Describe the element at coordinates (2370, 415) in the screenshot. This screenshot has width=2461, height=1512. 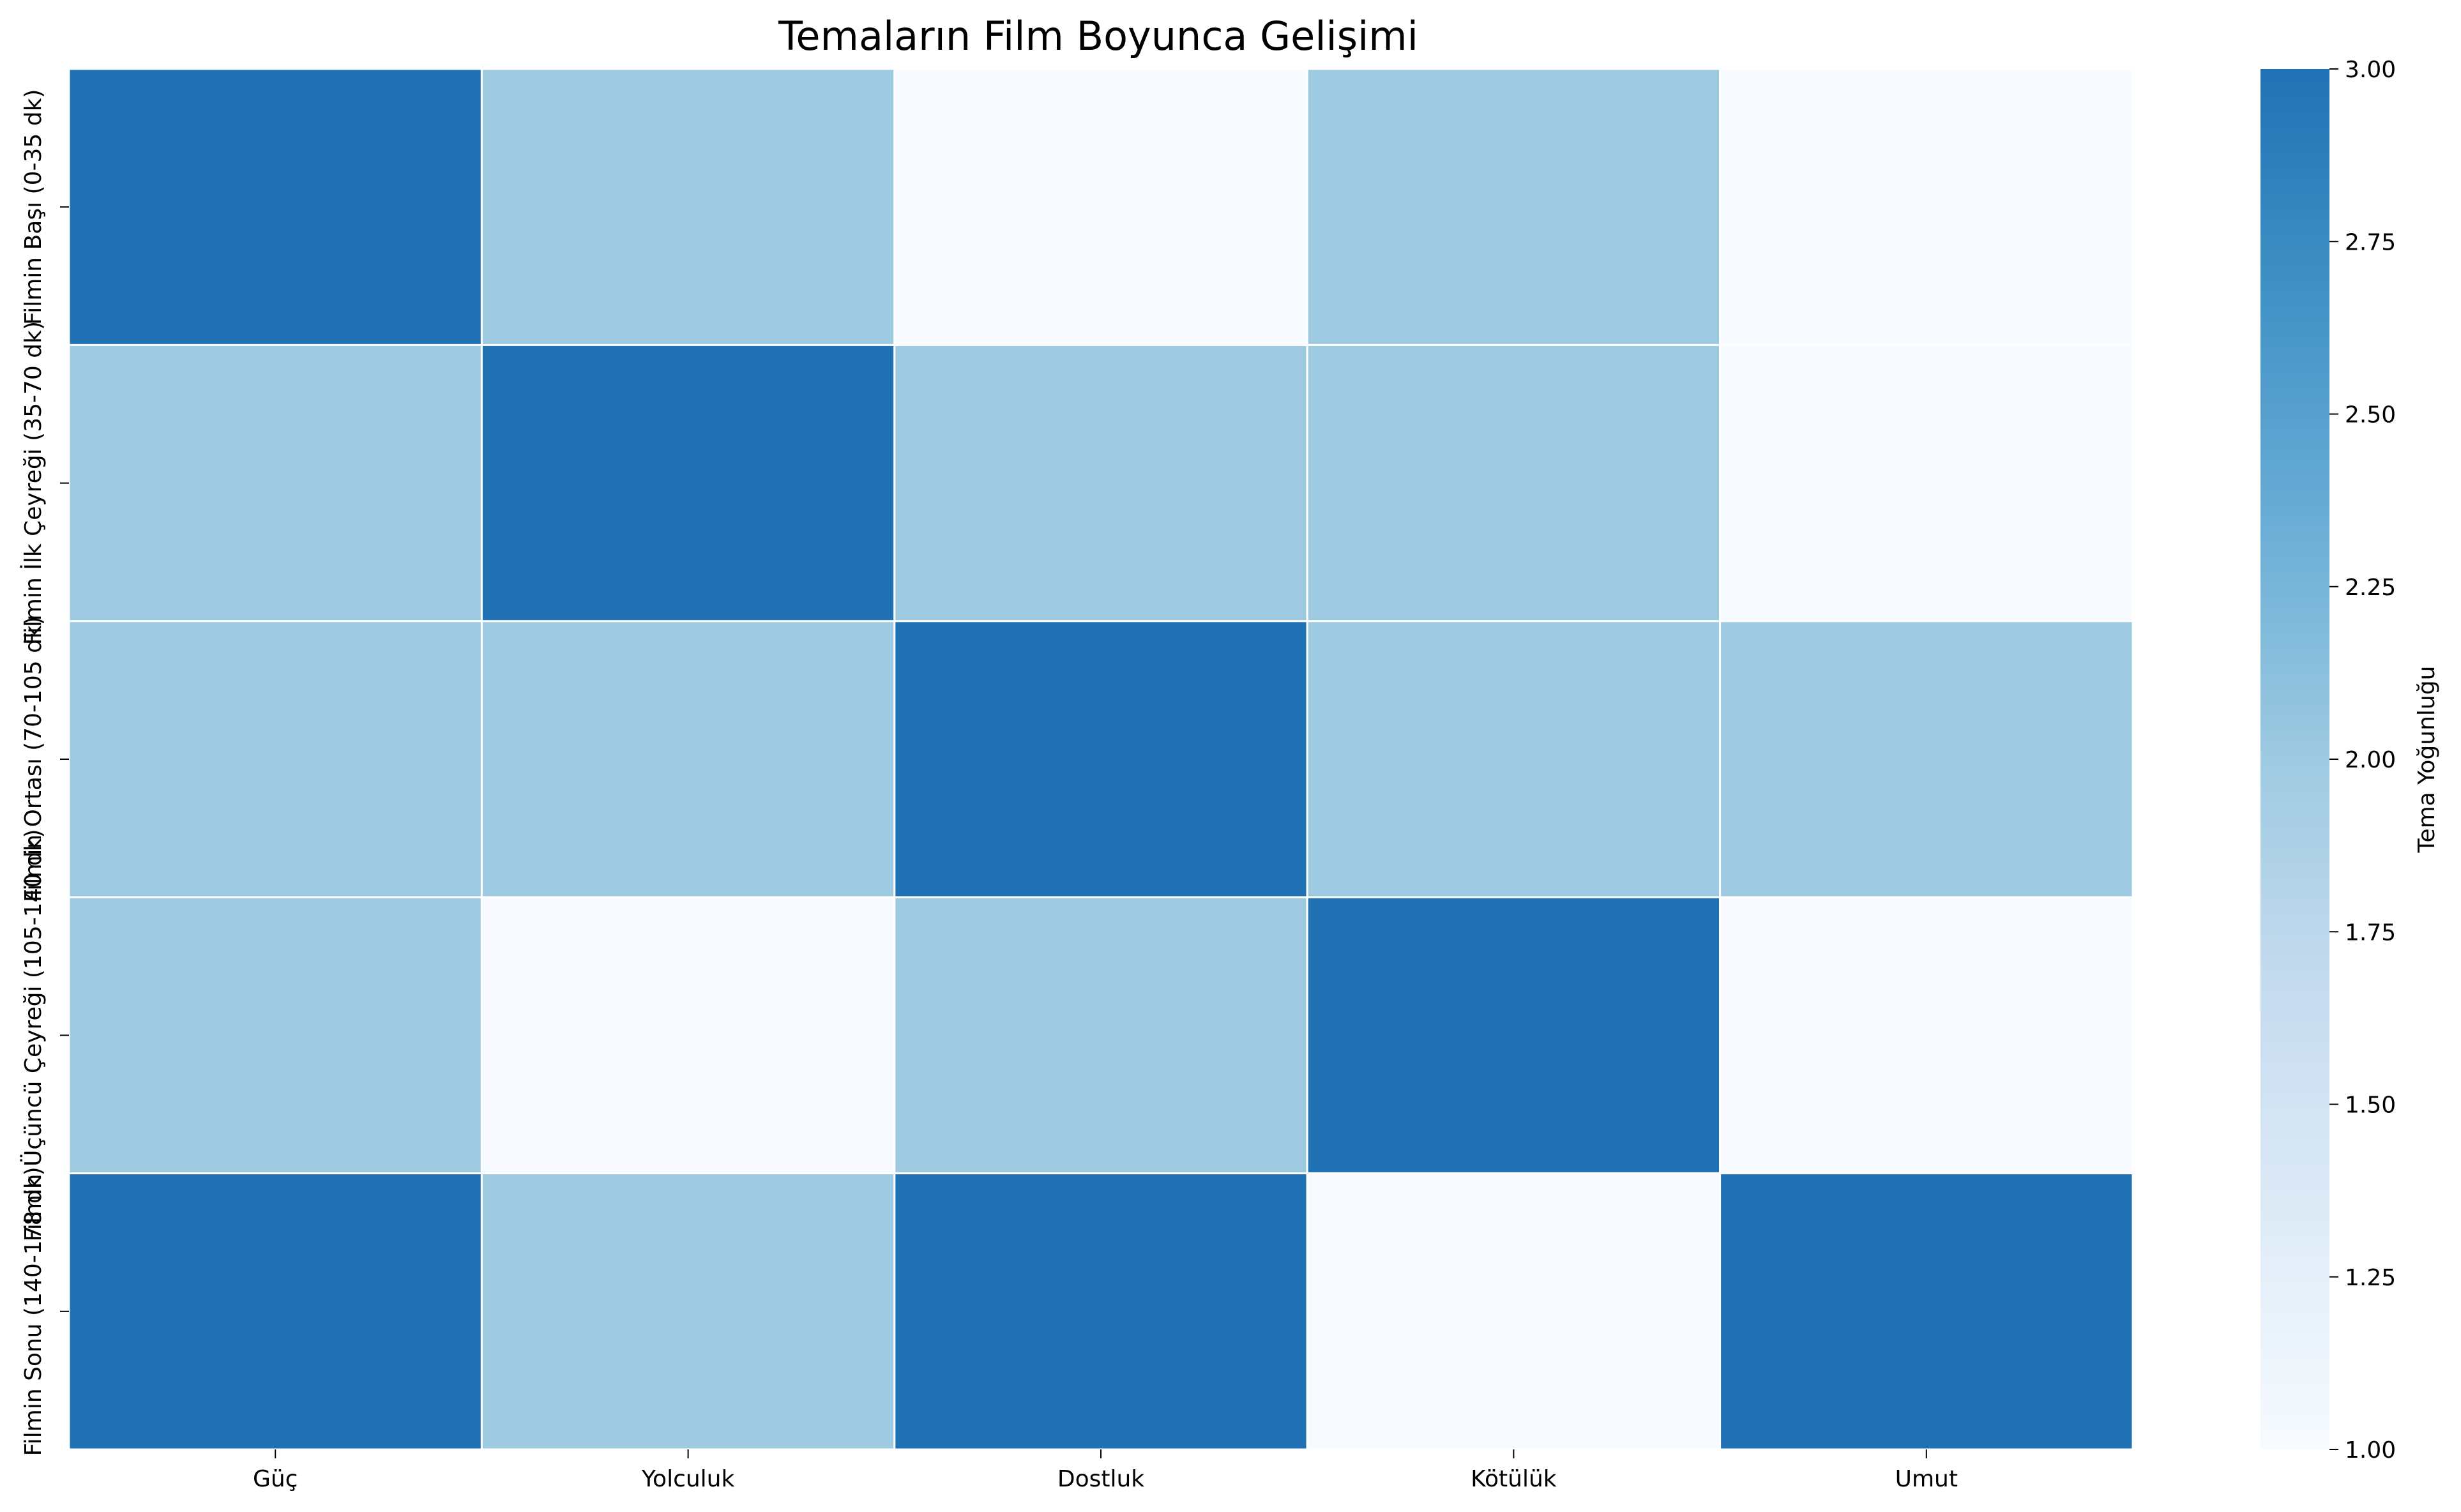
I see `colorbar-tick-label: 2.50` at that location.